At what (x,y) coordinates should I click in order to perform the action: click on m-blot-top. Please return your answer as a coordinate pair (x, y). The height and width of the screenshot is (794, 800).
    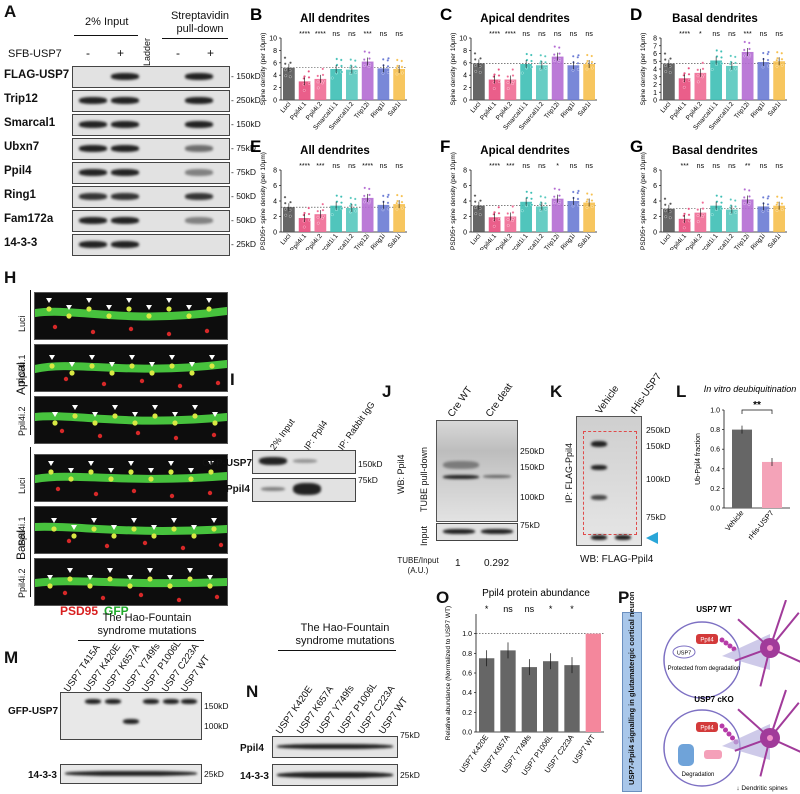
    Looking at the image, I should click on (131, 716).